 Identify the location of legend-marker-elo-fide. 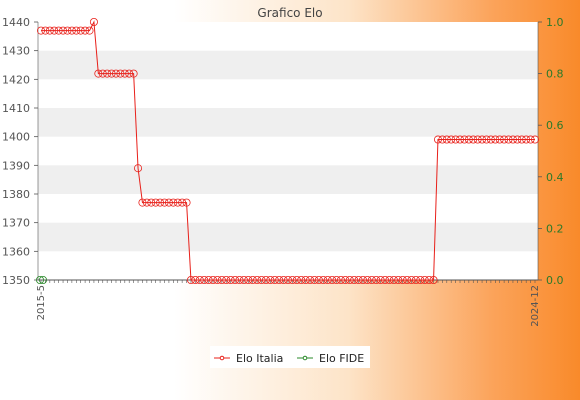
(305, 358).